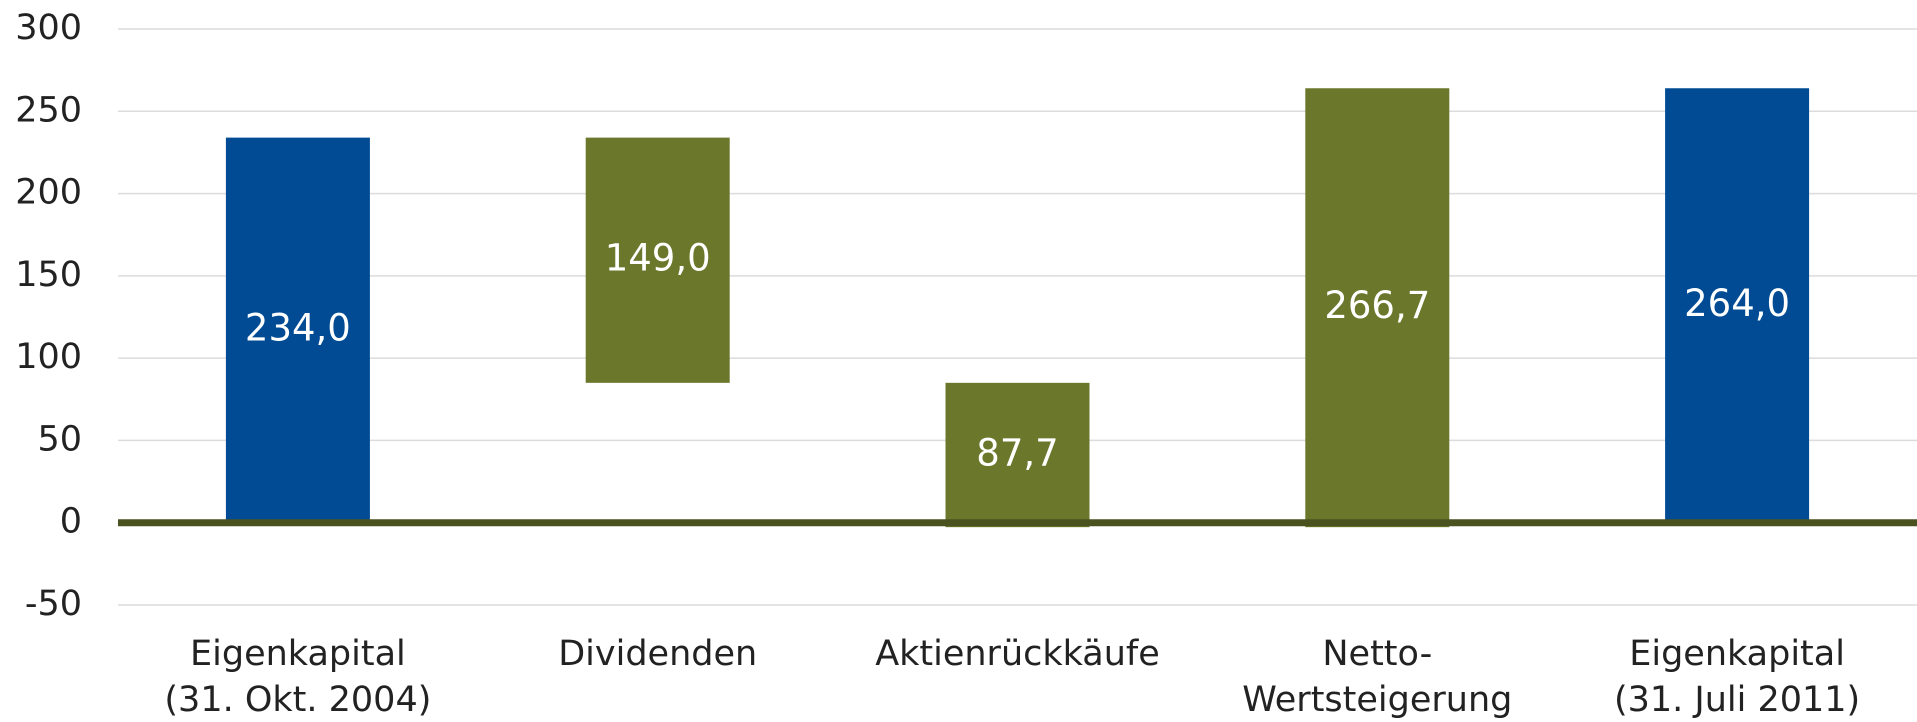 The width and height of the screenshot is (1917, 722). Describe the element at coordinates (297, 700) in the screenshot. I see `x-tick-label-line: (31. Okt. 2004)` at that location.